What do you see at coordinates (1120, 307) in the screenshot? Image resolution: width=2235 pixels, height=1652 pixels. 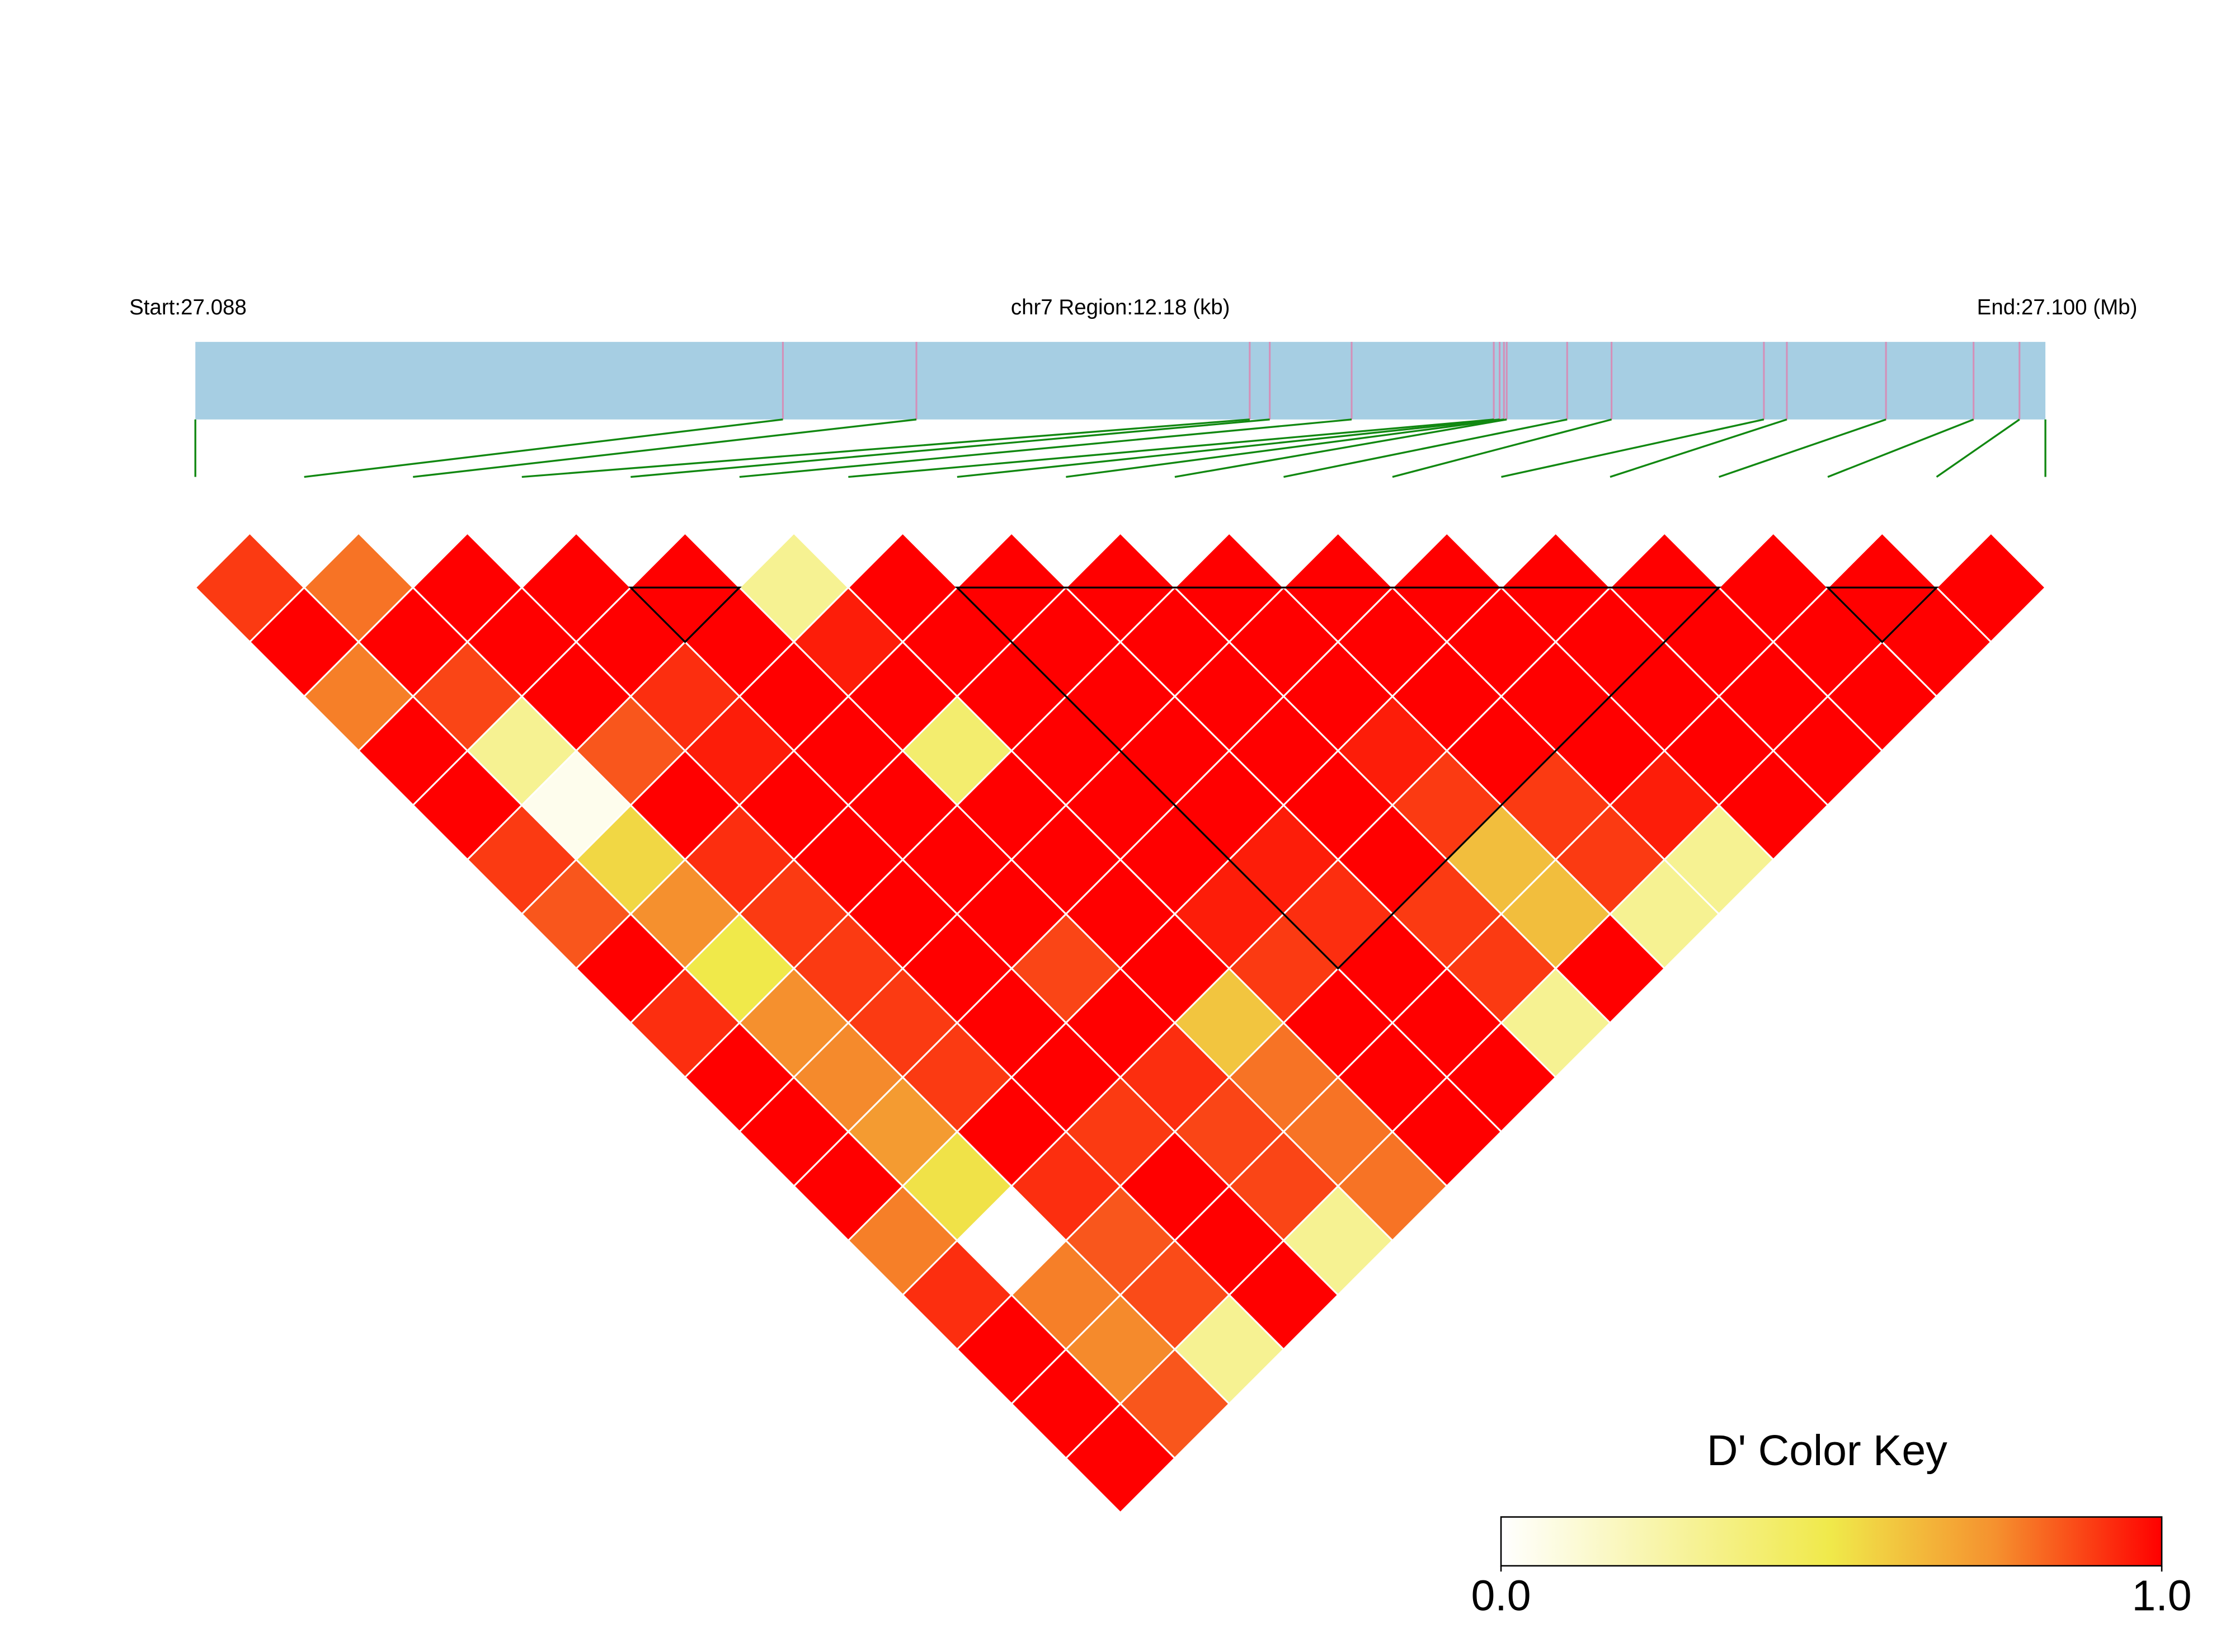 I see `region-label: chr7 Region:12.18 (kb)` at bounding box center [1120, 307].